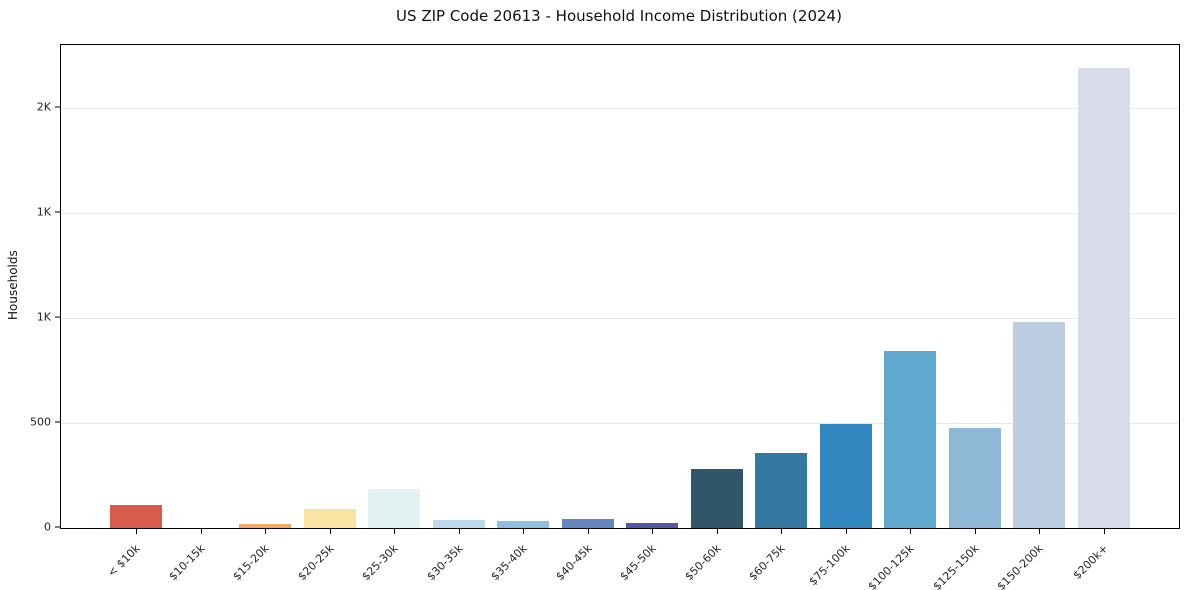  What do you see at coordinates (1039, 425) in the screenshot?
I see `bar-150-200k` at bounding box center [1039, 425].